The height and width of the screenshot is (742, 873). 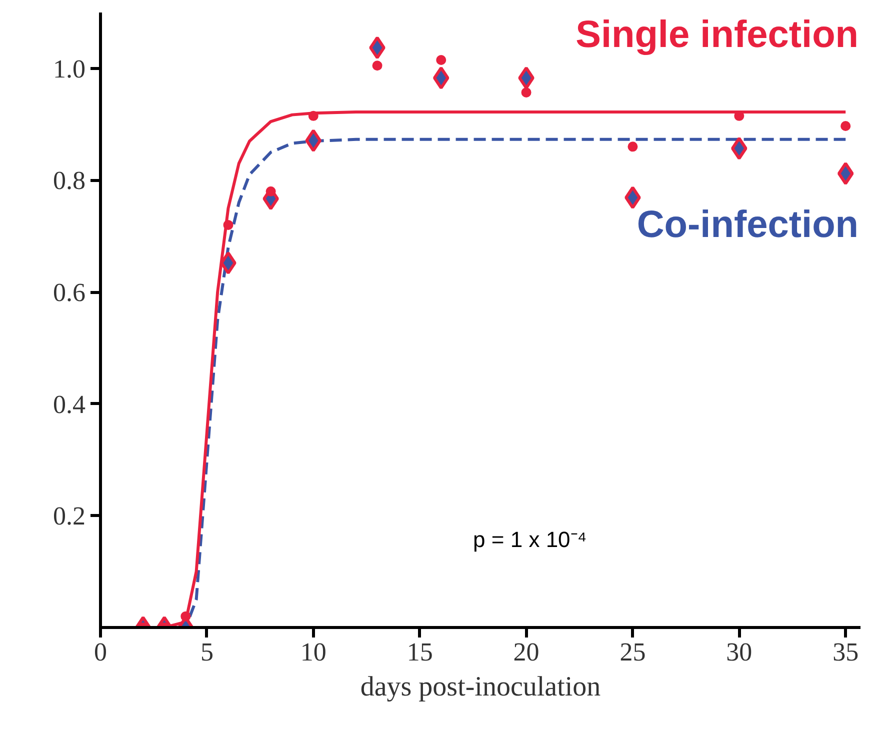 What do you see at coordinates (739, 652) in the screenshot?
I see `x-tick-label: 30` at bounding box center [739, 652].